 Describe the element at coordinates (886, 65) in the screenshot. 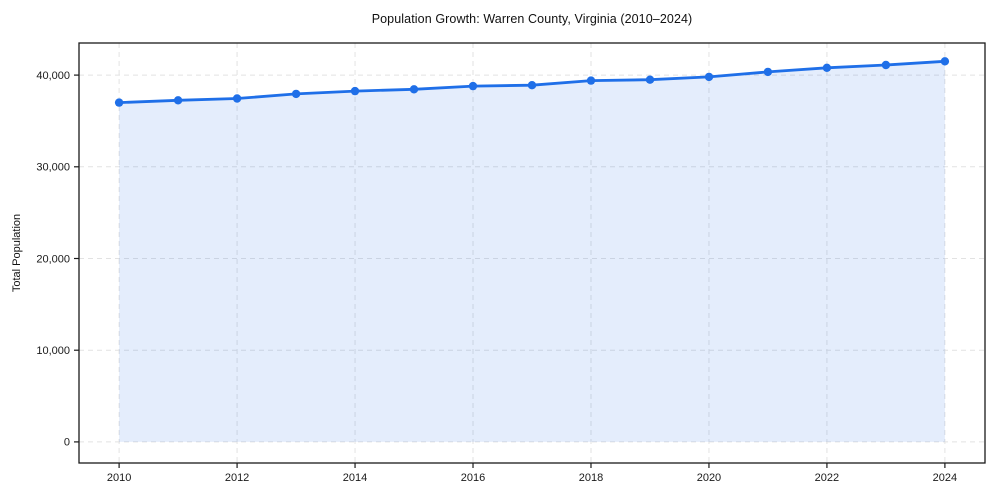

I see `data-point-2023` at that location.